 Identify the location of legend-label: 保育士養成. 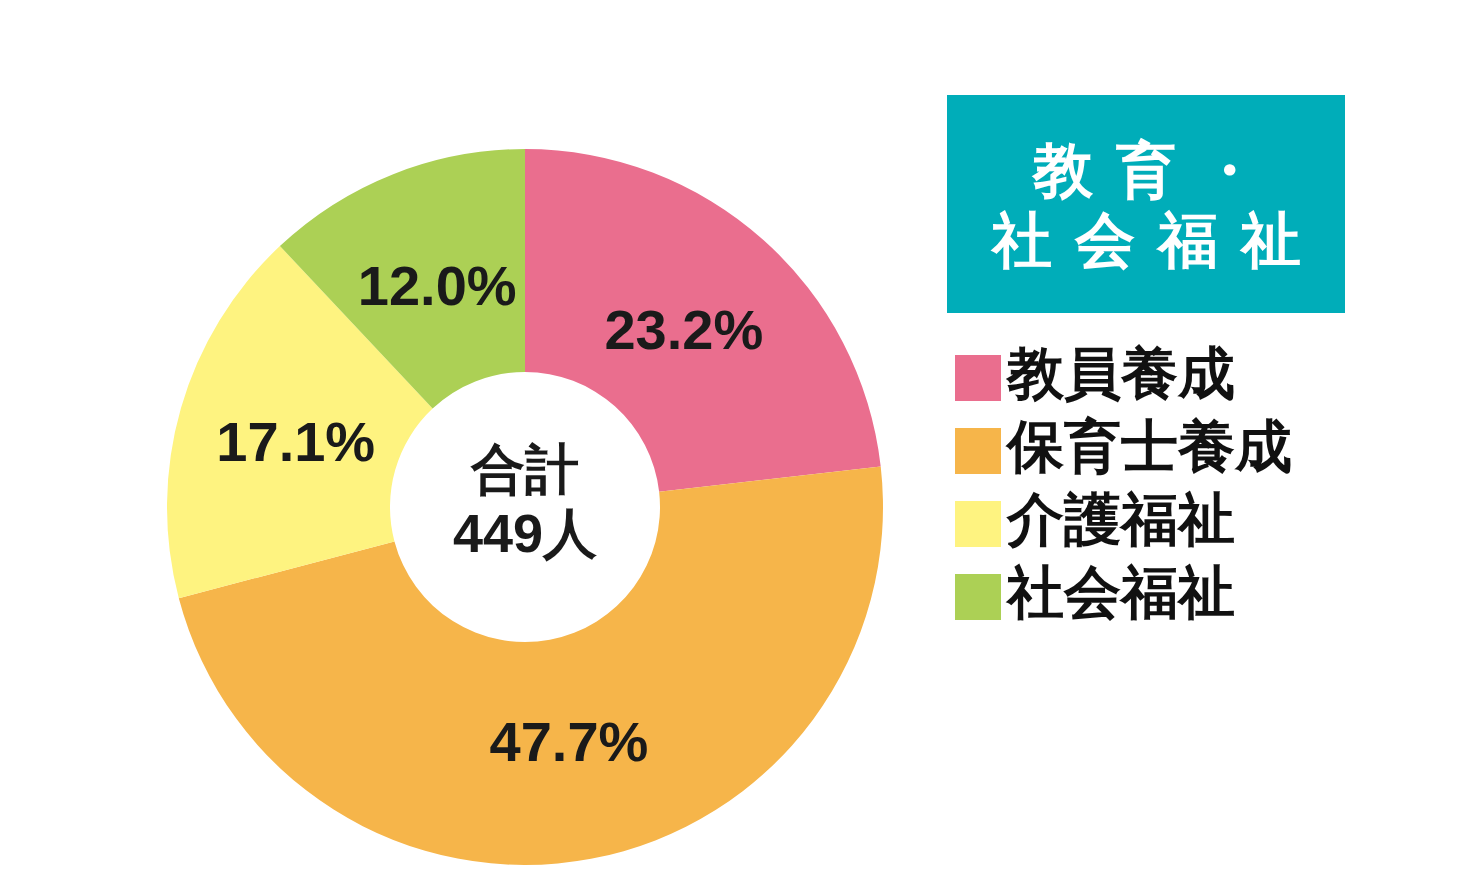
(1149, 446).